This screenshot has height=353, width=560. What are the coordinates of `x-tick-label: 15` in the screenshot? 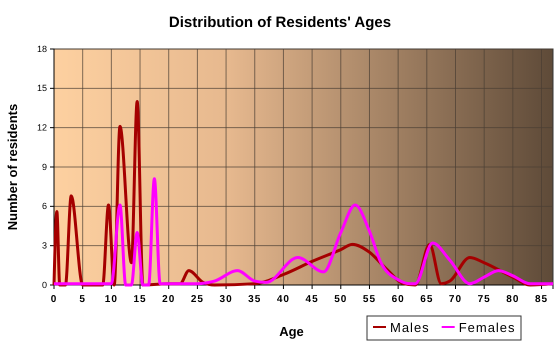 It's located at (140, 300).